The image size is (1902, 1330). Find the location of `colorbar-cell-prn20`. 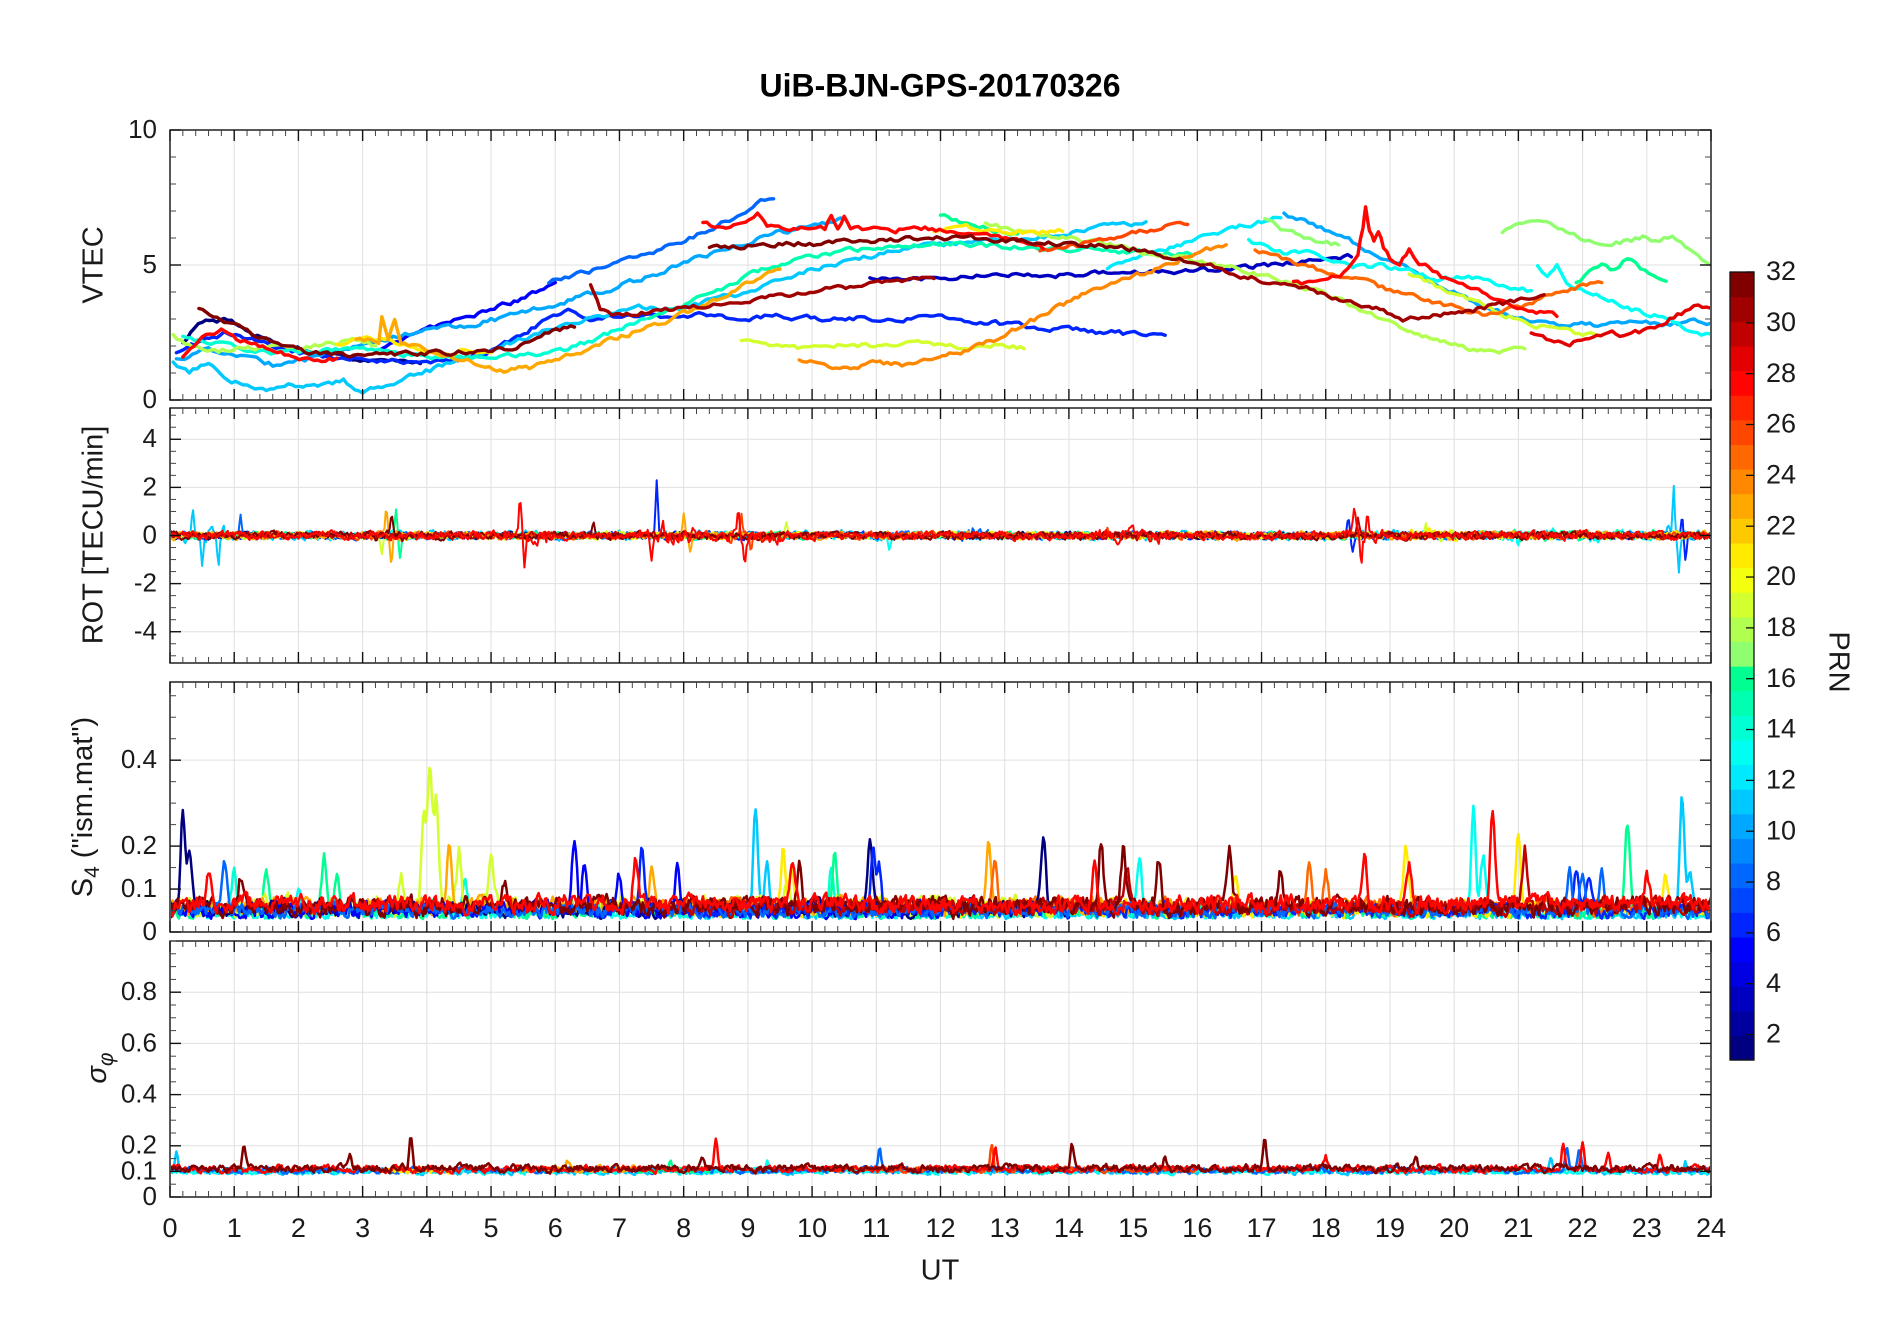

colorbar-cell-prn20 is located at coordinates (1742, 580).